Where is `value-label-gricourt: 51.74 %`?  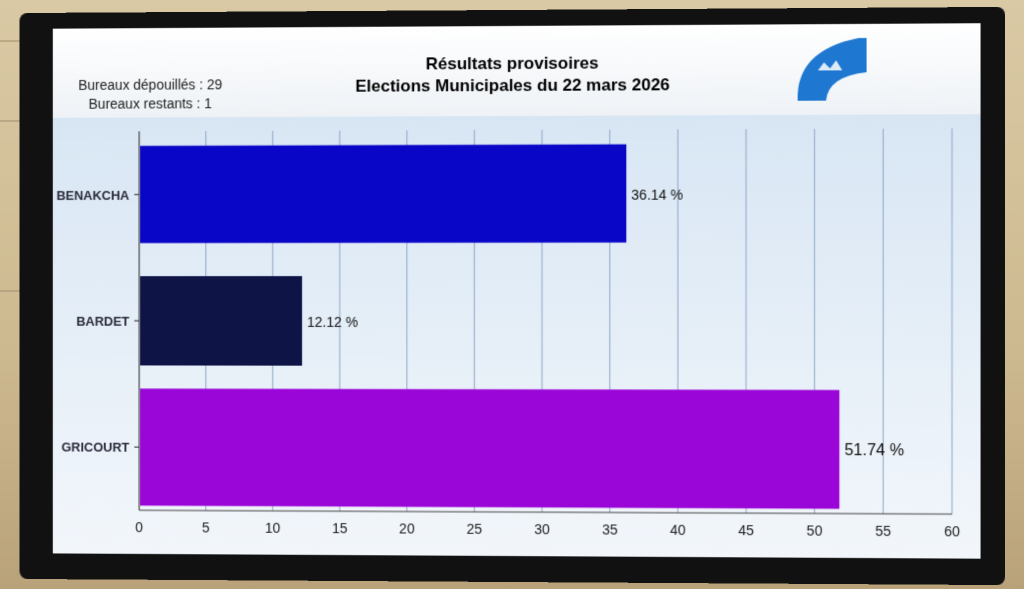
value-label-gricourt: 51.74 % is located at coordinates (874, 450).